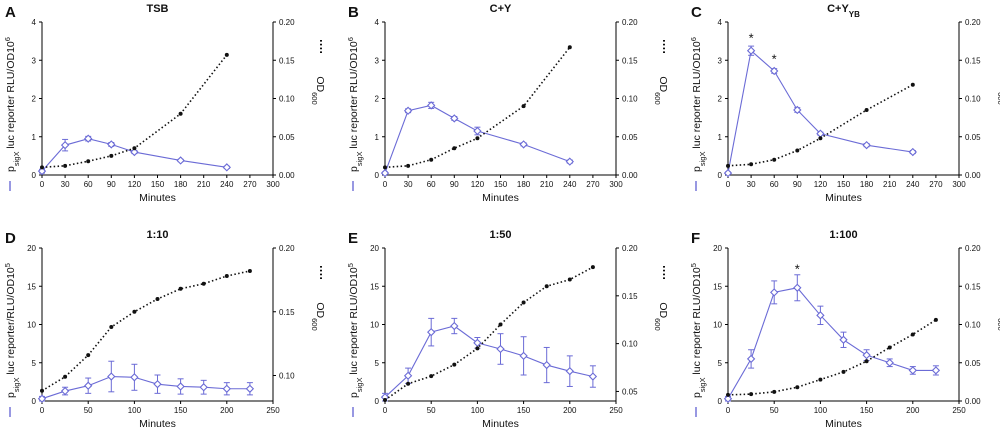 This screenshot has width=1000, height=432. Describe the element at coordinates (720, 99) in the screenshot. I see `left-y-tick-label: 2` at that location.